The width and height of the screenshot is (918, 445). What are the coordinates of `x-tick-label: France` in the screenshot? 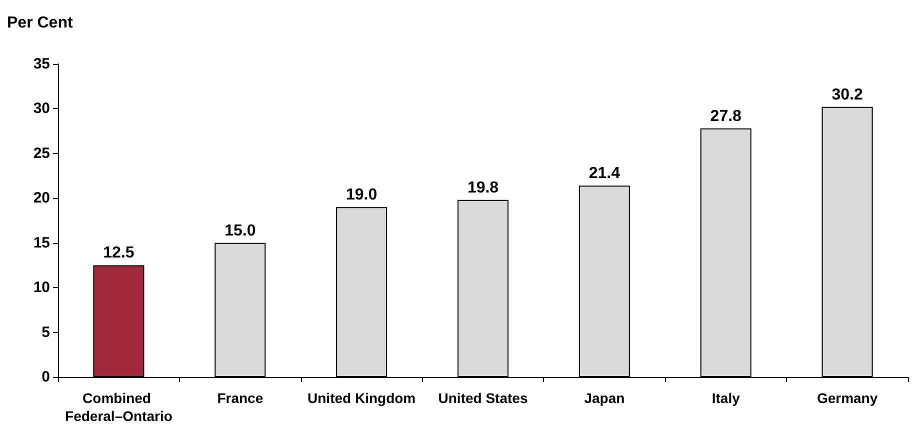 It's located at (240, 398).